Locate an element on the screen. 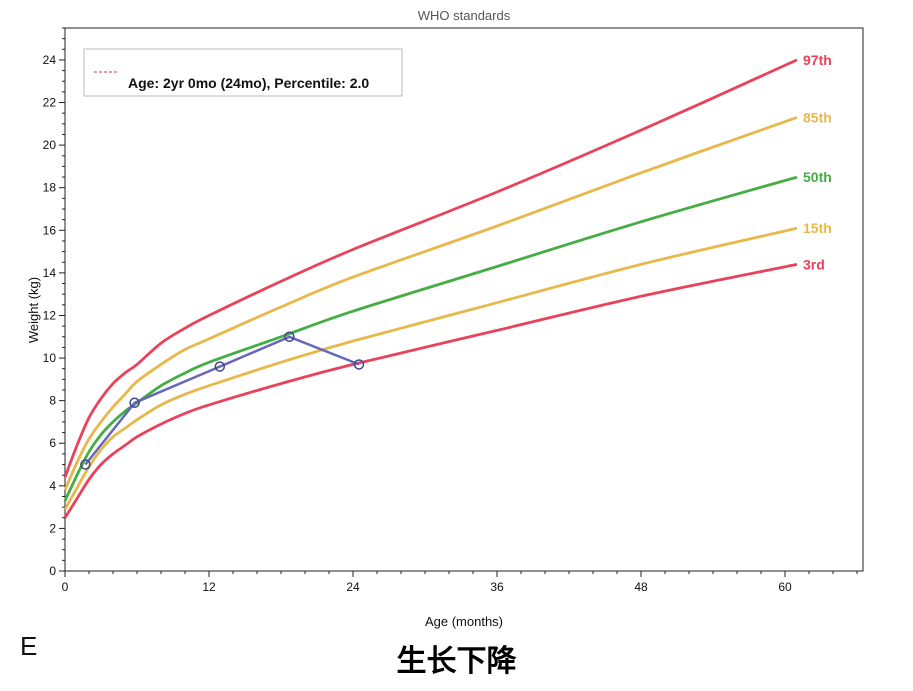  y-tick-label: 8 is located at coordinates (52, 401).